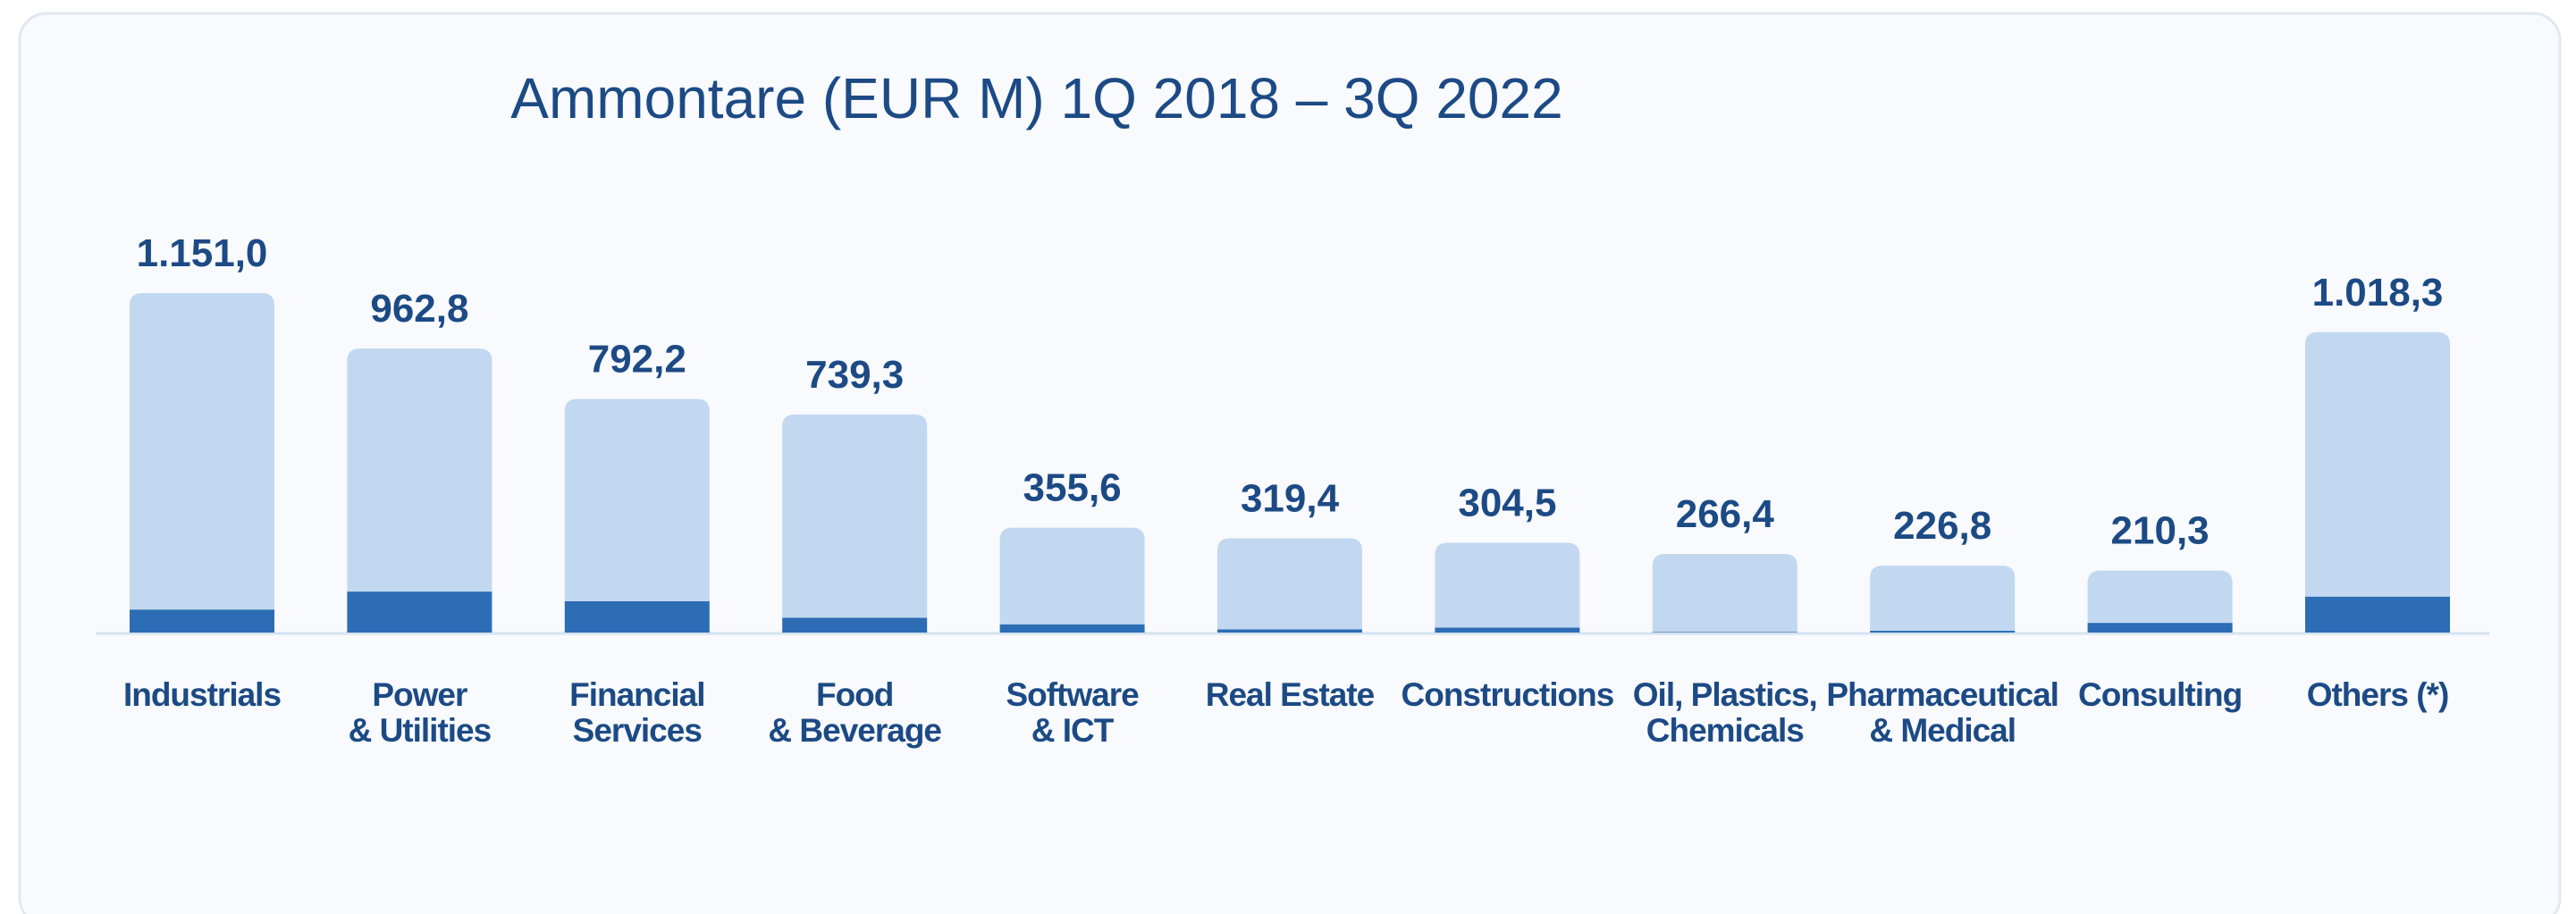 The width and height of the screenshot is (2576, 914). I want to click on x-tick-label: Power & Utilities, so click(421, 712).